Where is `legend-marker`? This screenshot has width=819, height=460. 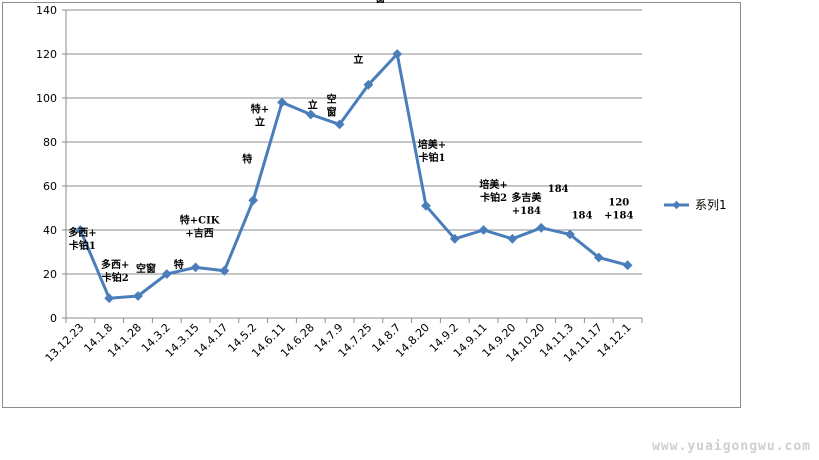 legend-marker is located at coordinates (676, 205).